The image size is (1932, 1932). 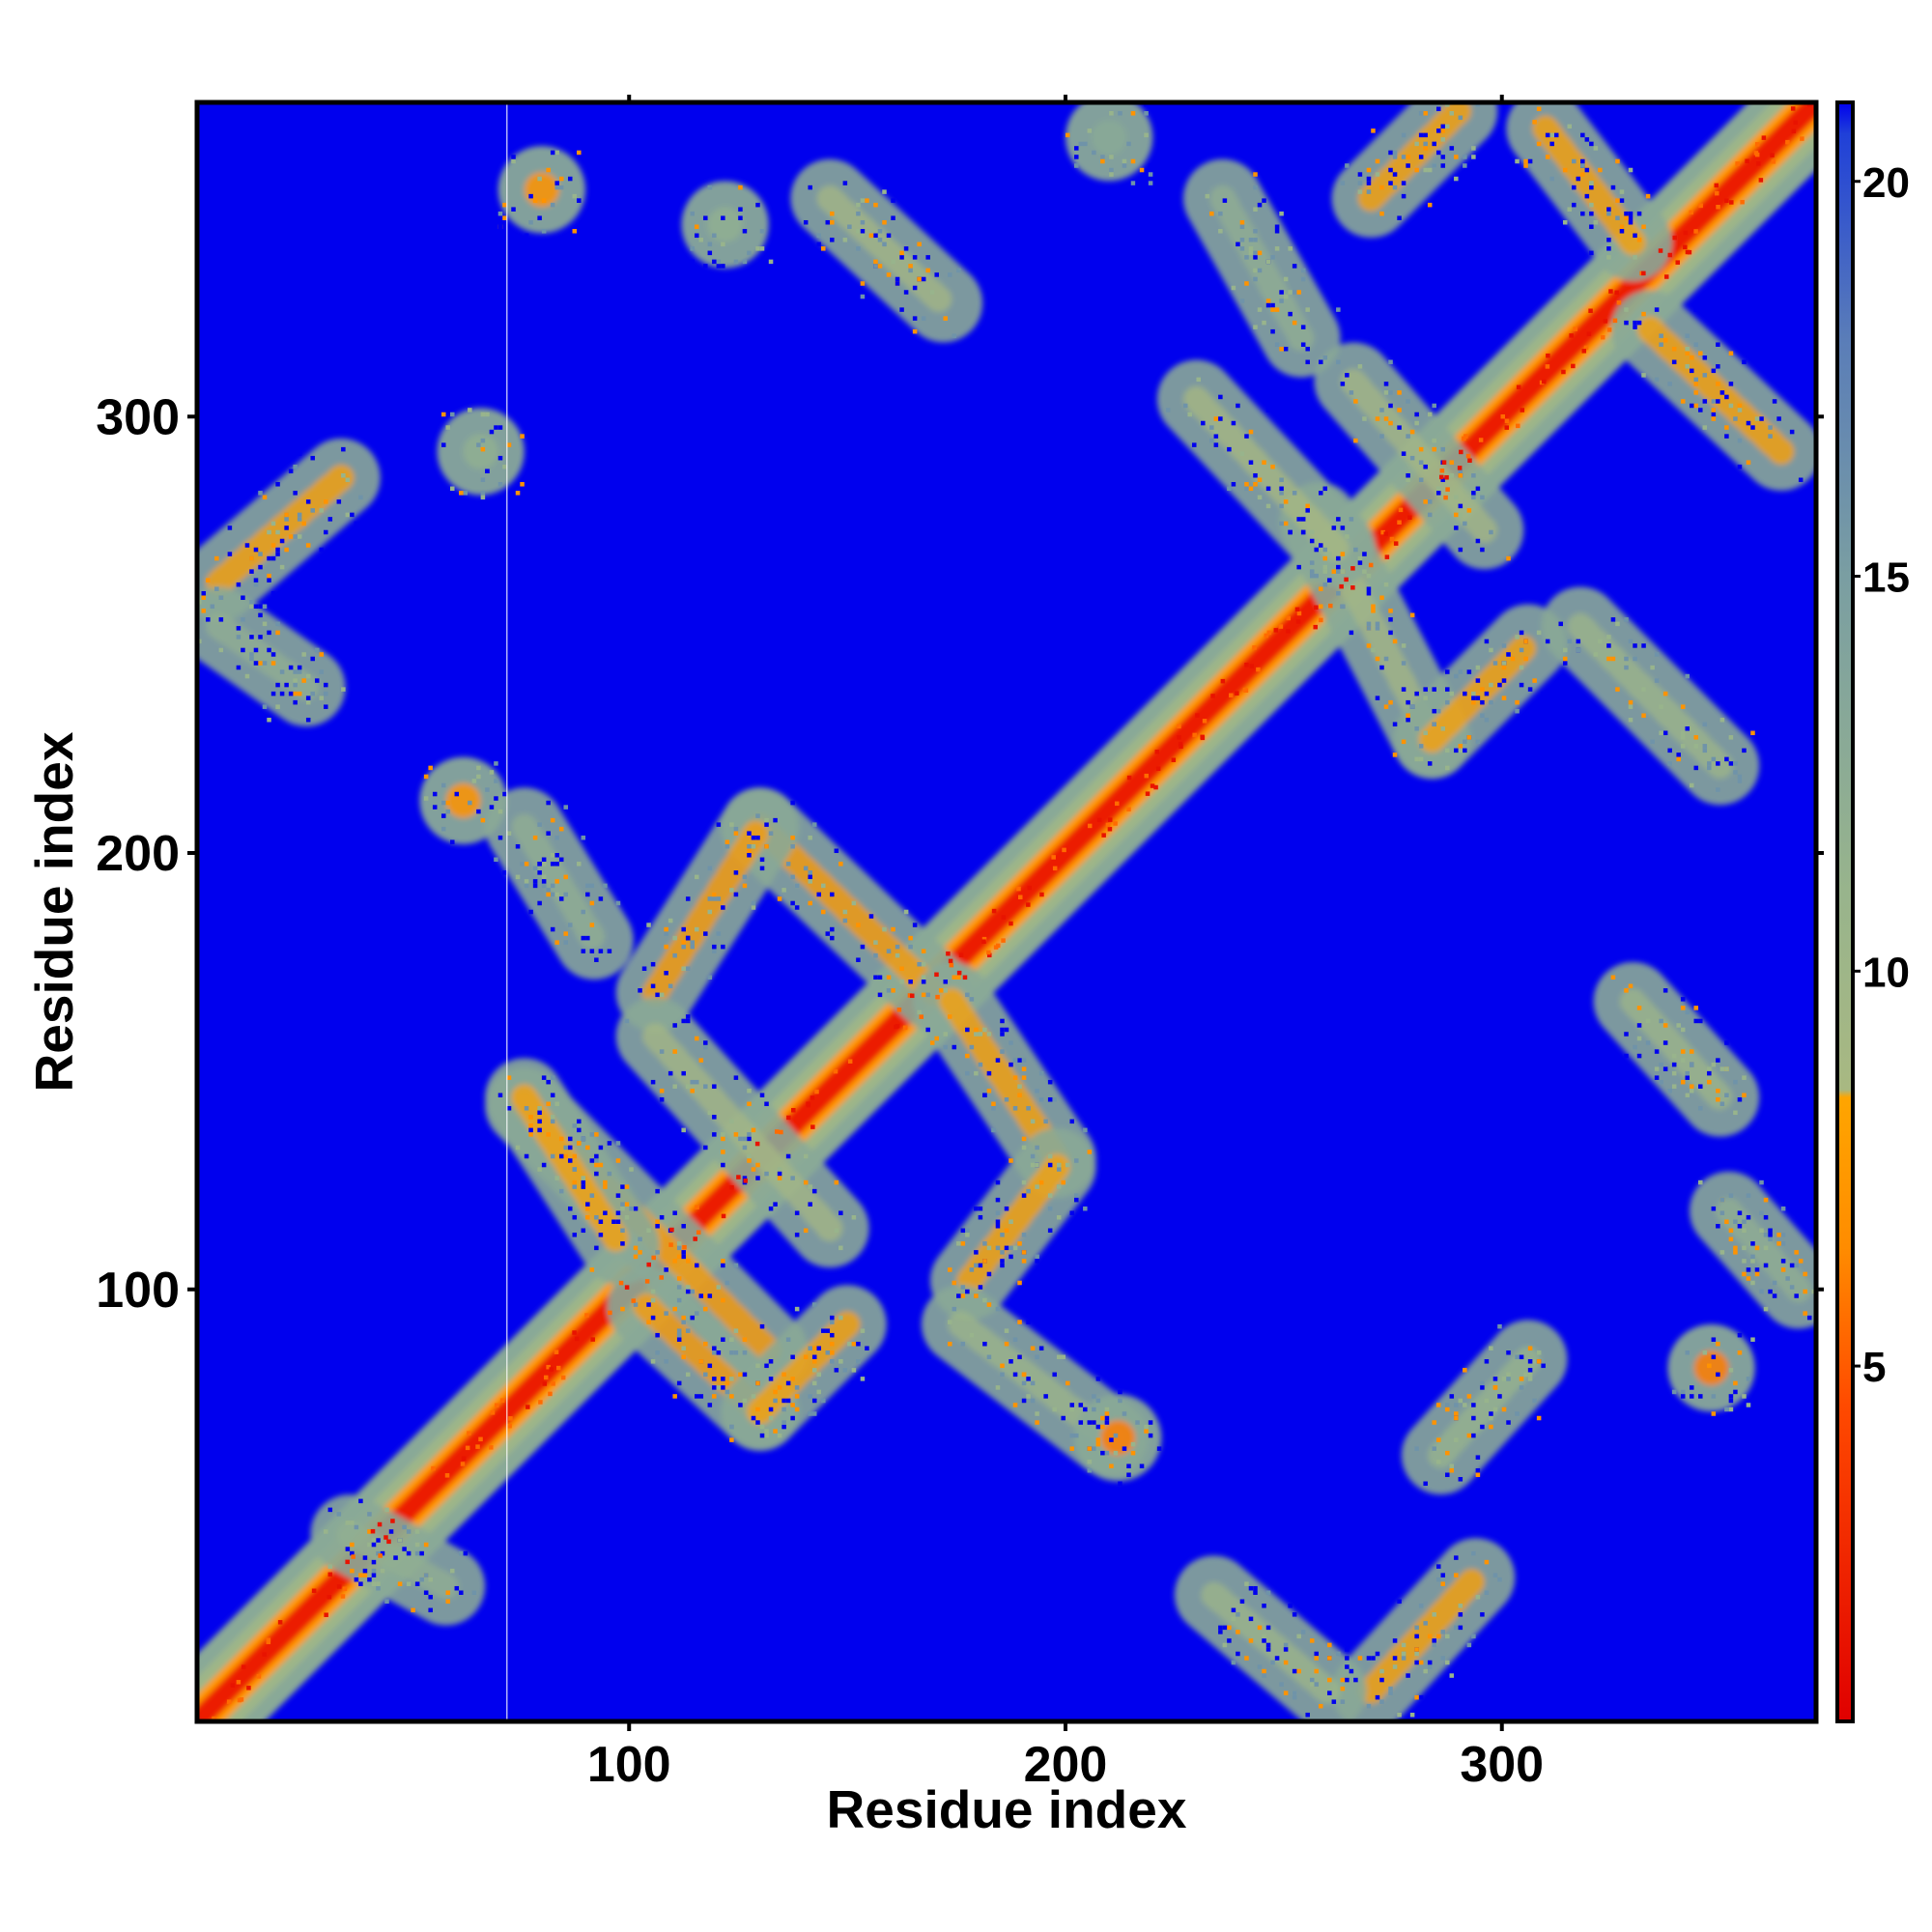 I want to click on y-tick-label: 200, so click(x=138, y=854).